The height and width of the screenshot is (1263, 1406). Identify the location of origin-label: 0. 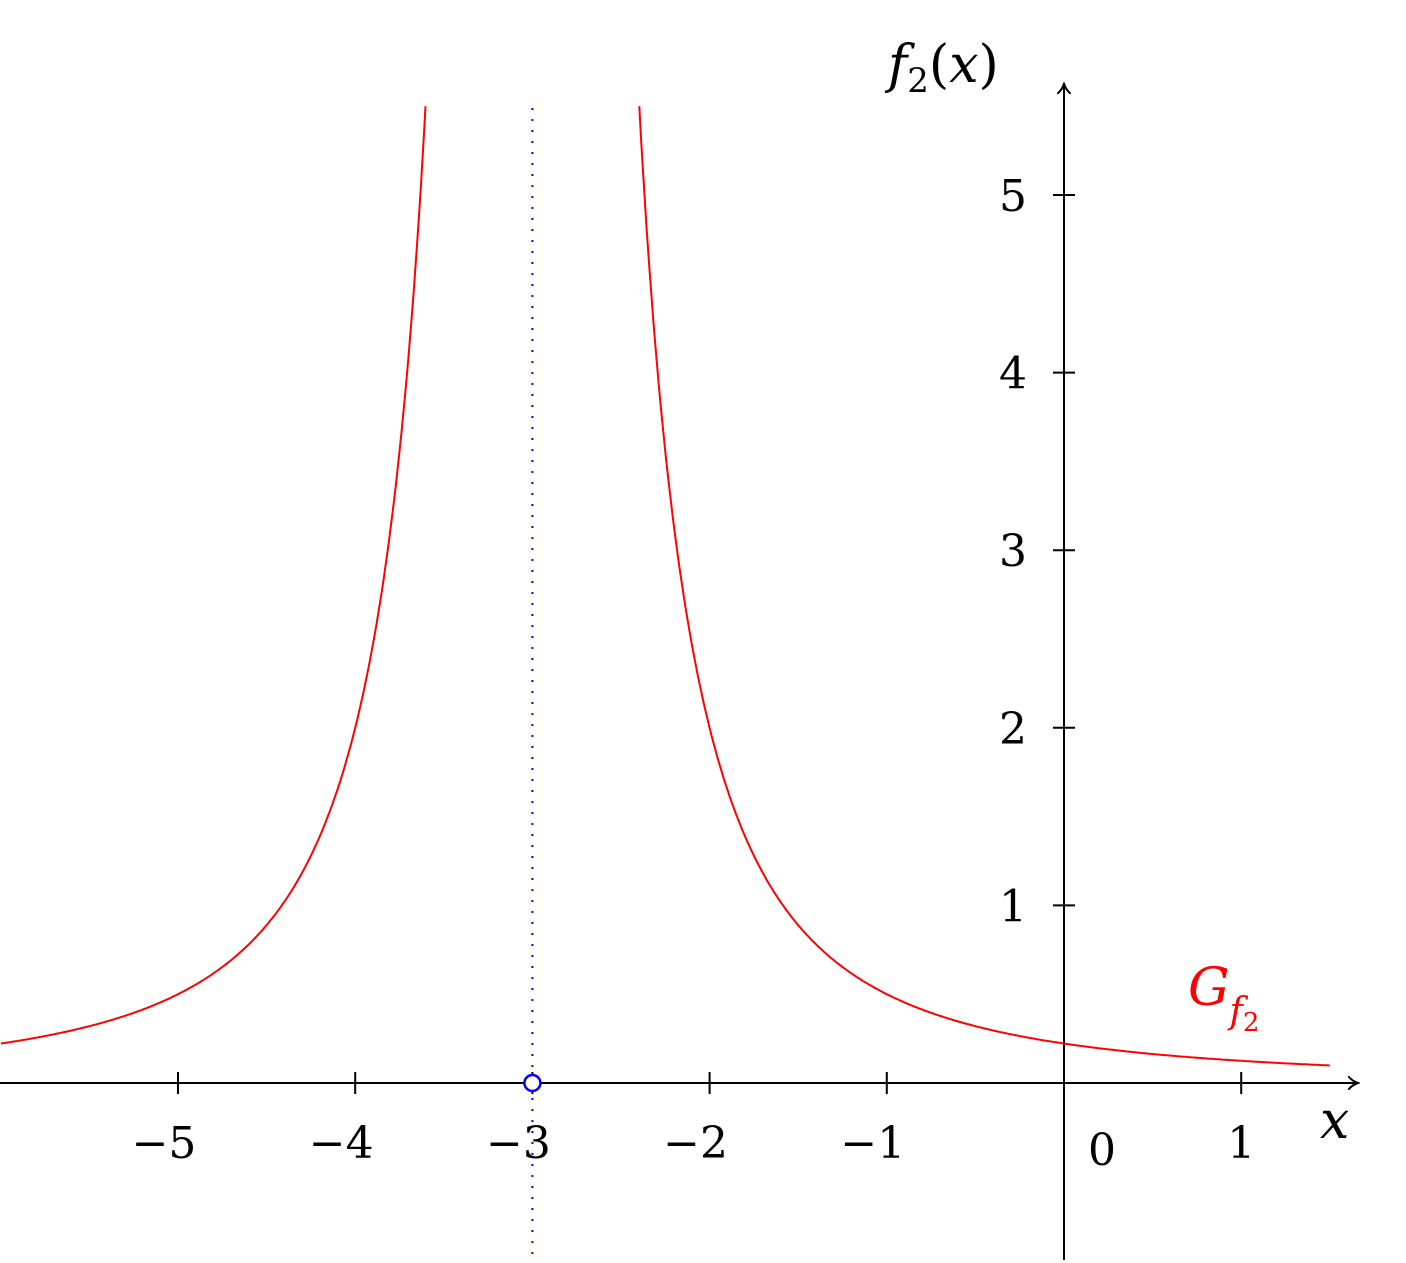
(1102, 1150).